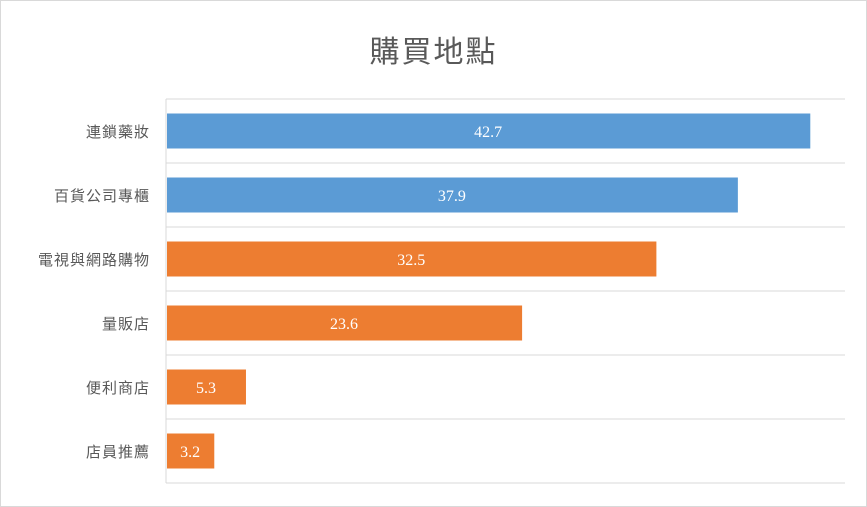 Image resolution: width=867 pixels, height=507 pixels. Describe the element at coordinates (126, 324) in the screenshot. I see `category-label: 量販店` at that location.